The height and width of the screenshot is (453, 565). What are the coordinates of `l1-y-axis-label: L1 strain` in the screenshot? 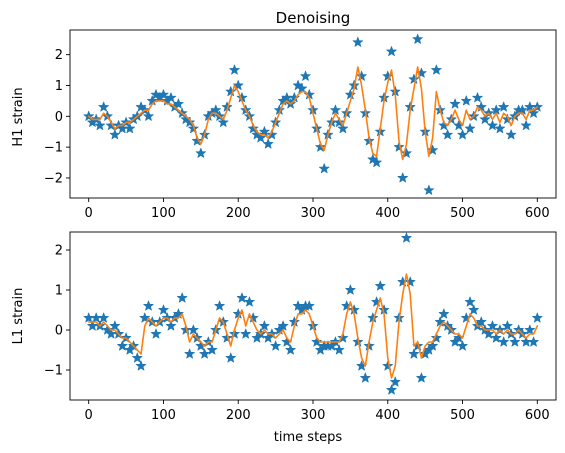 It's located at (18, 316).